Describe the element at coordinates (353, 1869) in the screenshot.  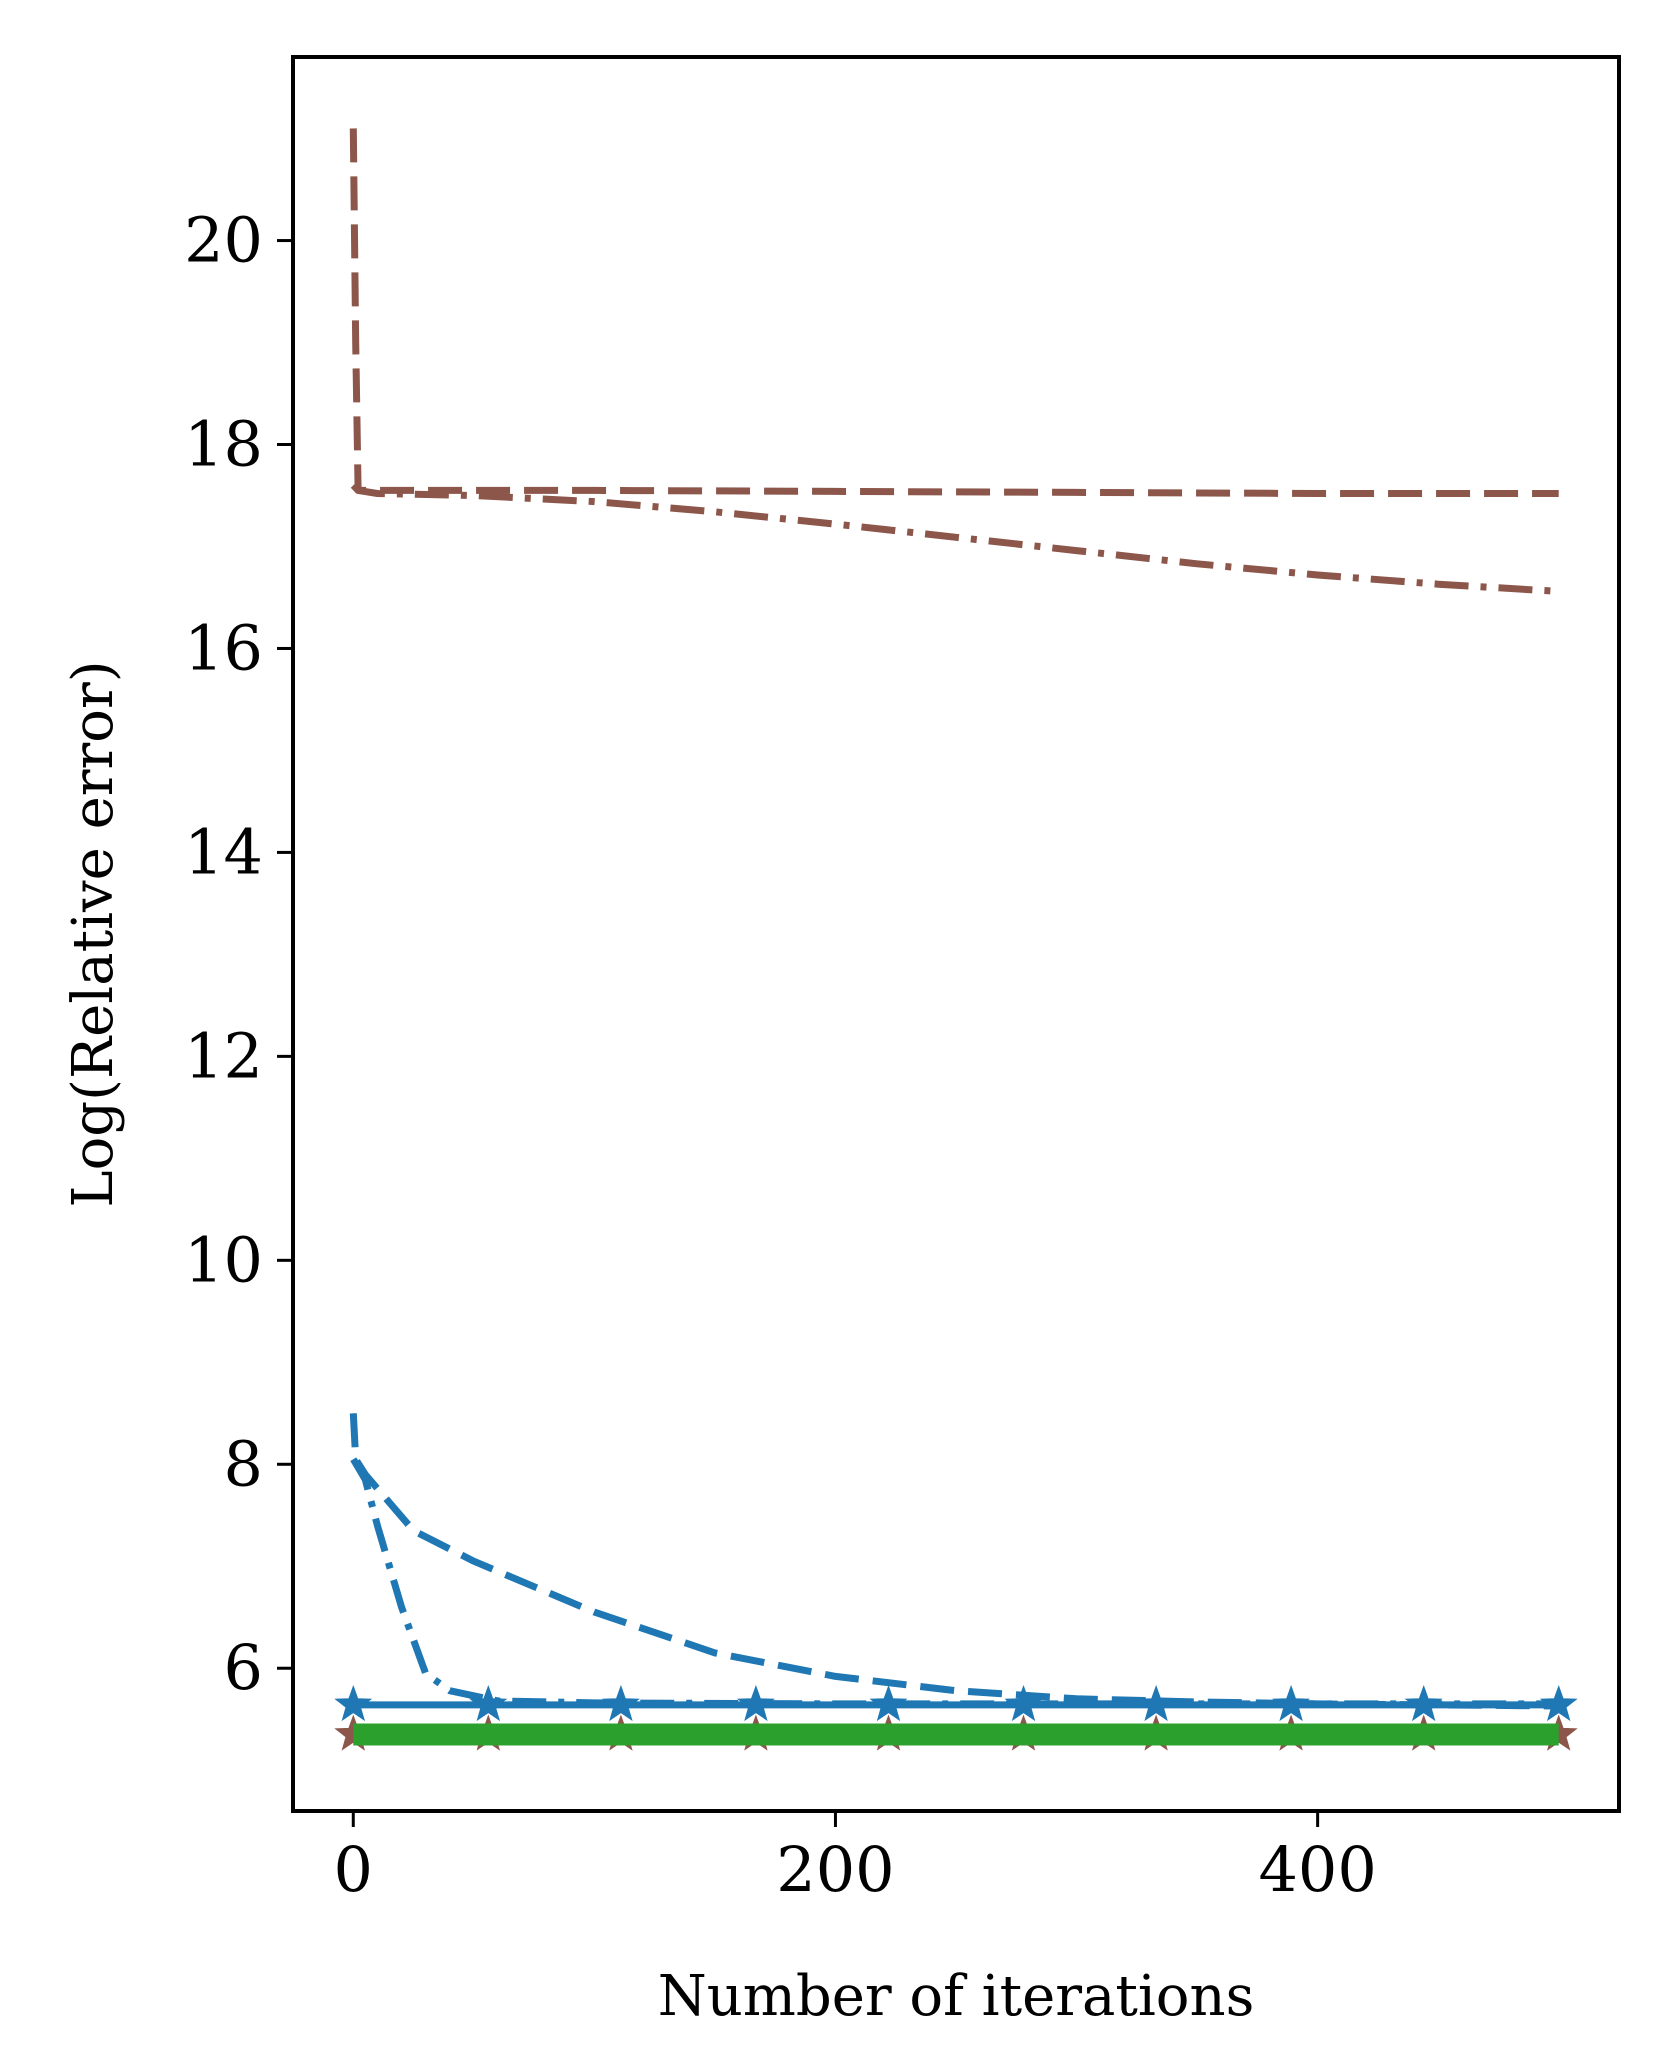
I see `x-tick-label-0: 0` at that location.